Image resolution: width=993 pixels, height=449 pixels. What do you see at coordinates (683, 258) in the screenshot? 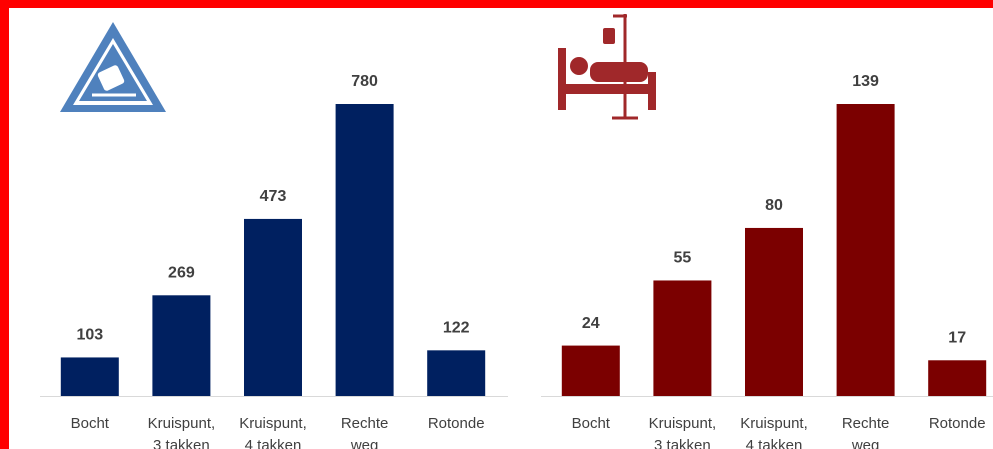
I see `value-label: 55` at bounding box center [683, 258].